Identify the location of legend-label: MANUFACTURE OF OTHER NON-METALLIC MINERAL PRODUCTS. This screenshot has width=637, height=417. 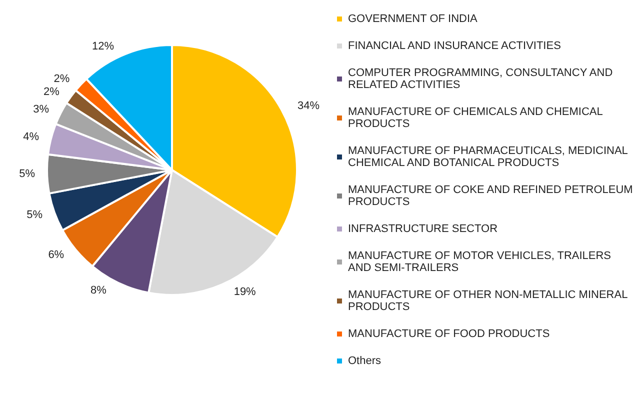
(489, 301).